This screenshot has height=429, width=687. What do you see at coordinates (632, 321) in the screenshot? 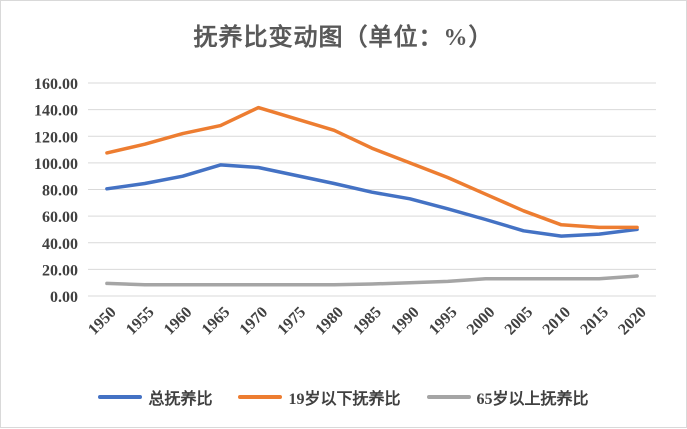
I see `x-tick-label: 2020` at bounding box center [632, 321].